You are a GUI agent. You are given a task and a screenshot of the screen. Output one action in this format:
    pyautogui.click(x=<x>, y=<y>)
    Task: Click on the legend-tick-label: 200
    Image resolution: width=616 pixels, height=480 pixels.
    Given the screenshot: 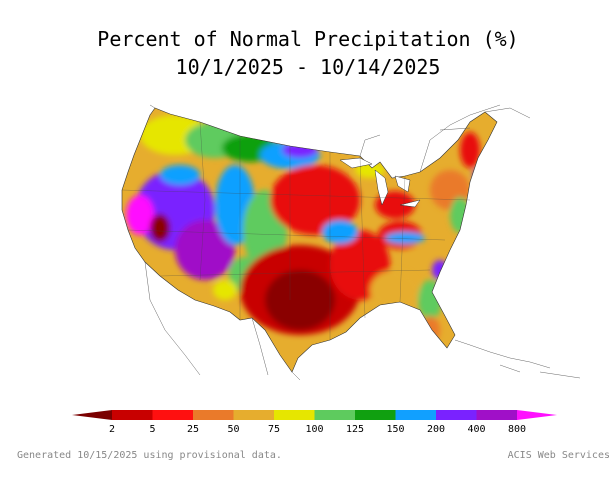 What is the action you would take?
    pyautogui.click(x=436, y=429)
    